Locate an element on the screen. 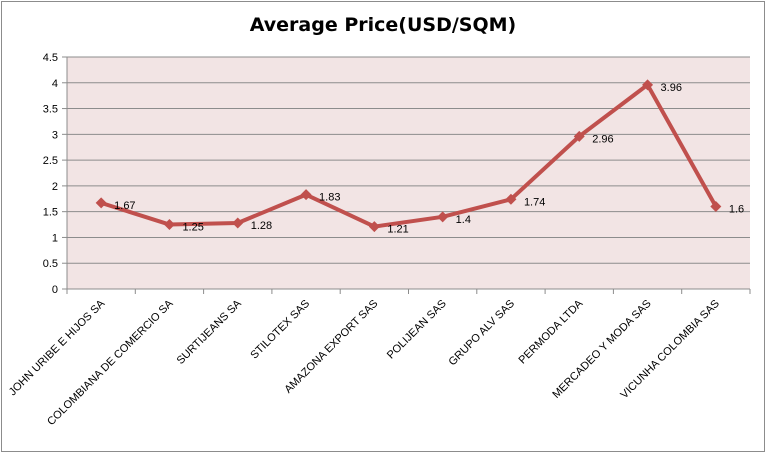  x-tick-label: COLOMBIANA DE COMERCIO SA is located at coordinates (110, 362).